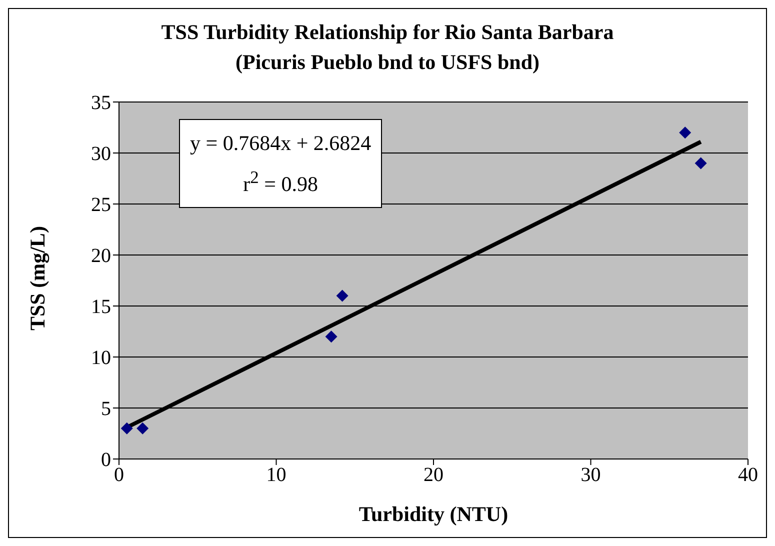  Describe the element at coordinates (281, 143) in the screenshot. I see `annotation: y = 0.7684x + 2.6824` at that location.